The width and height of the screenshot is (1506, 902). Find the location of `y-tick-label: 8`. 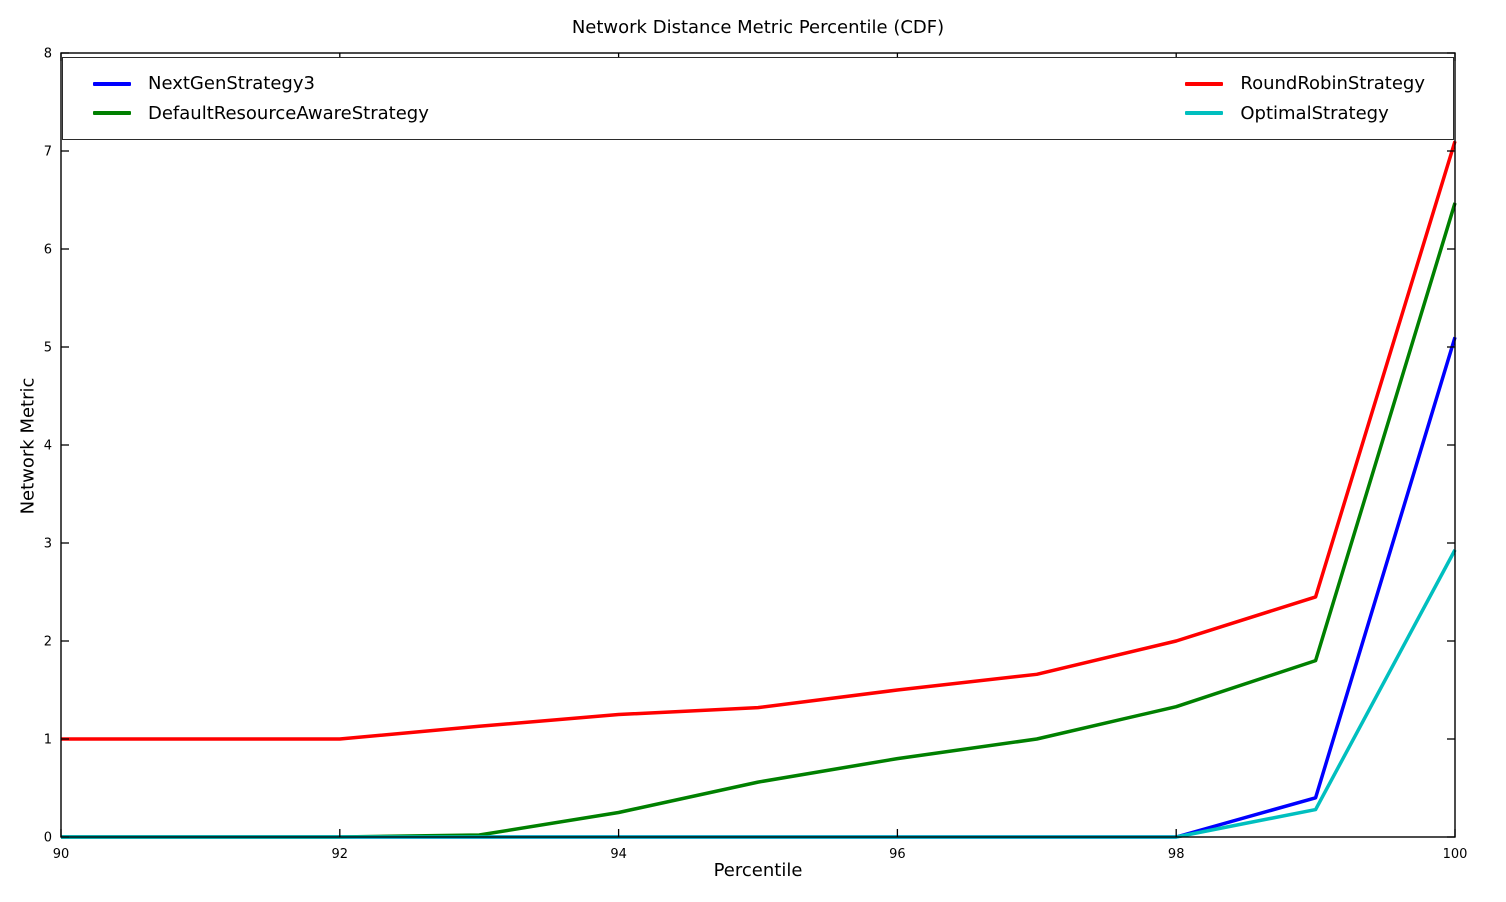

y-tick-label: 8 is located at coordinates (48, 54).